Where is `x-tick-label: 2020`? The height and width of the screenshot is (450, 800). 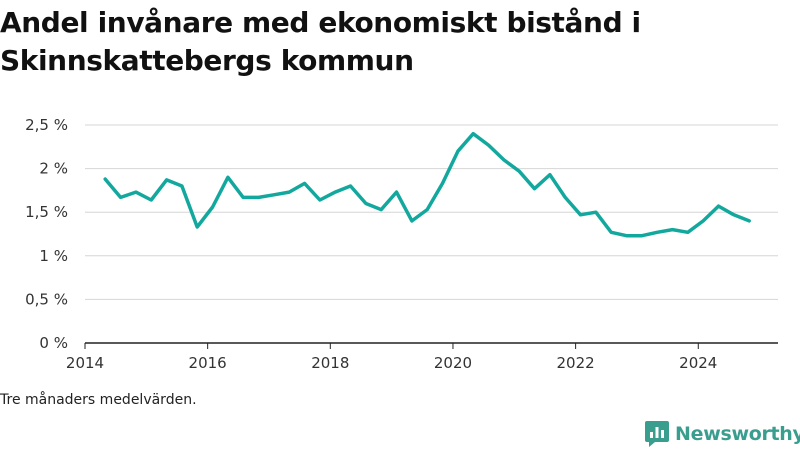
x-tick-label: 2020 is located at coordinates (453, 363).